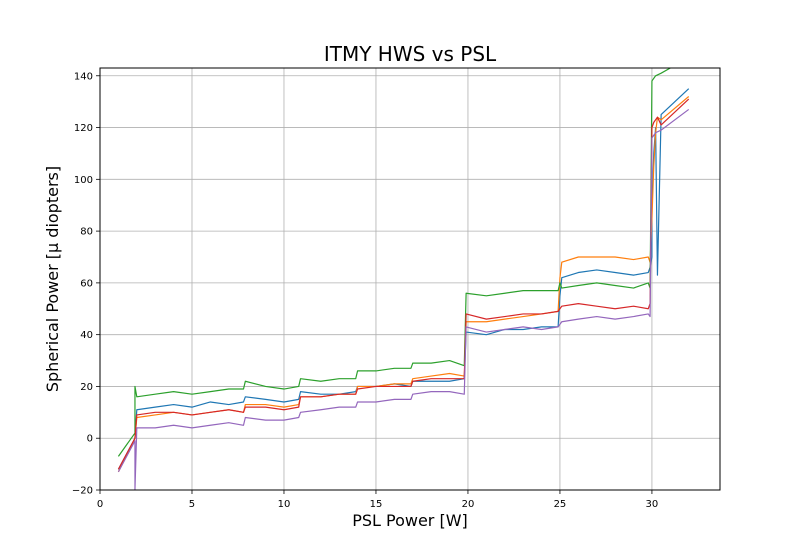 Image resolution: width=800 pixels, height=560 pixels. Describe the element at coordinates (90, 439) in the screenshot. I see `y-tick-label: 0` at that location.